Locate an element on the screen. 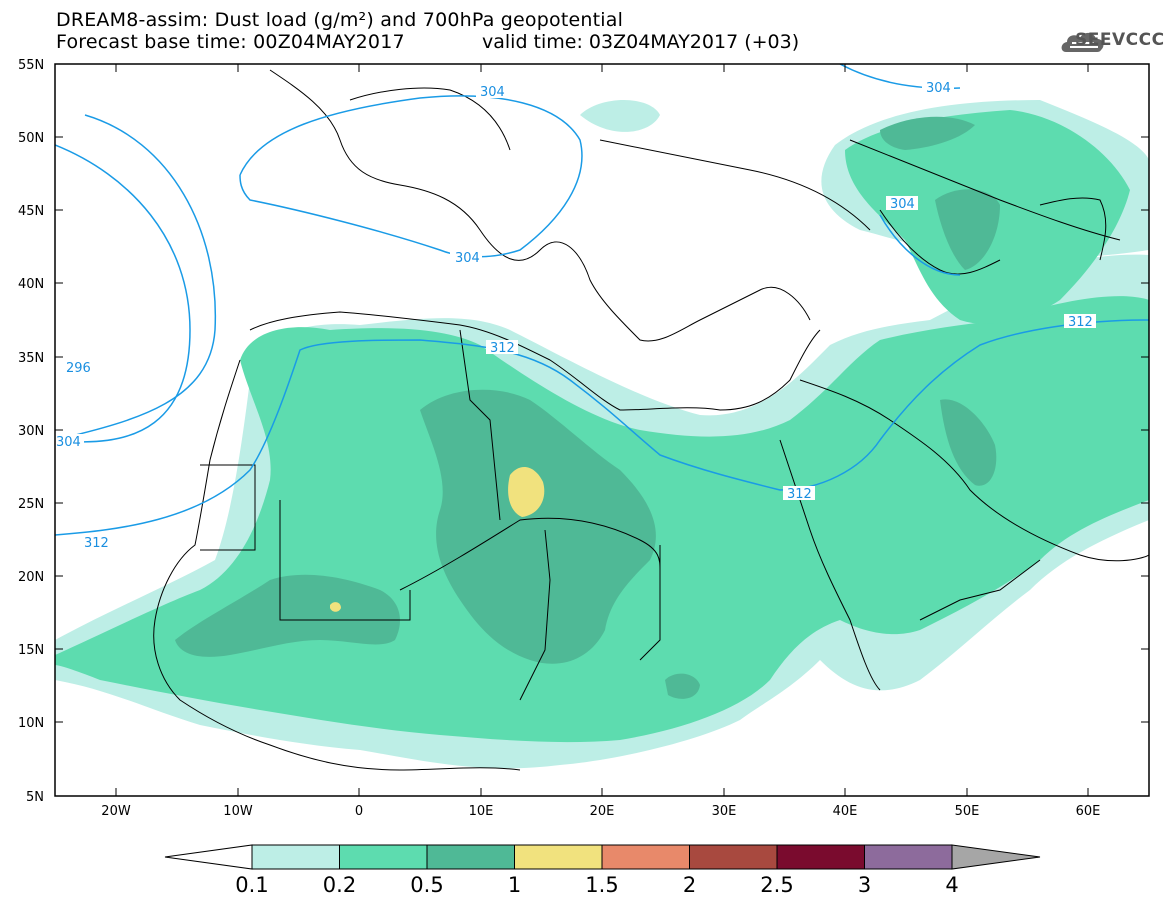 This screenshot has width=1165, height=907. longitude-labels: 20W 10W 0 10E 20E 30E 40E 50E 60E is located at coordinates (600, 811).